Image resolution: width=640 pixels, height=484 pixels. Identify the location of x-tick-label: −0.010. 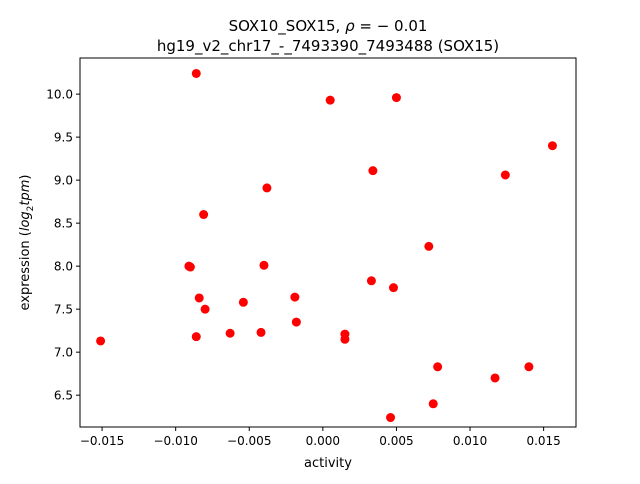
(175, 441).